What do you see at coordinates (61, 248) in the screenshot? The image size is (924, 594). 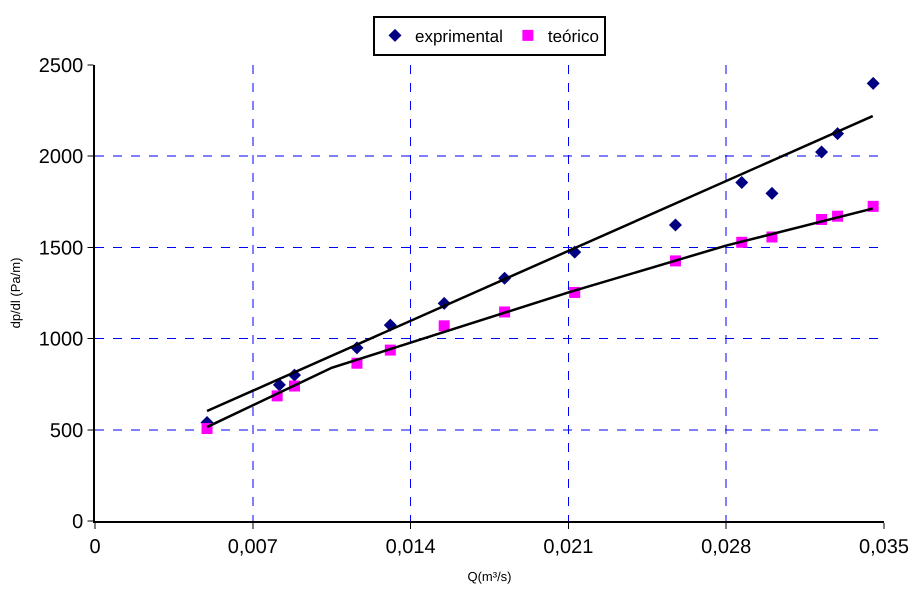 I see `y-tick-label: 1500` at bounding box center [61, 248].